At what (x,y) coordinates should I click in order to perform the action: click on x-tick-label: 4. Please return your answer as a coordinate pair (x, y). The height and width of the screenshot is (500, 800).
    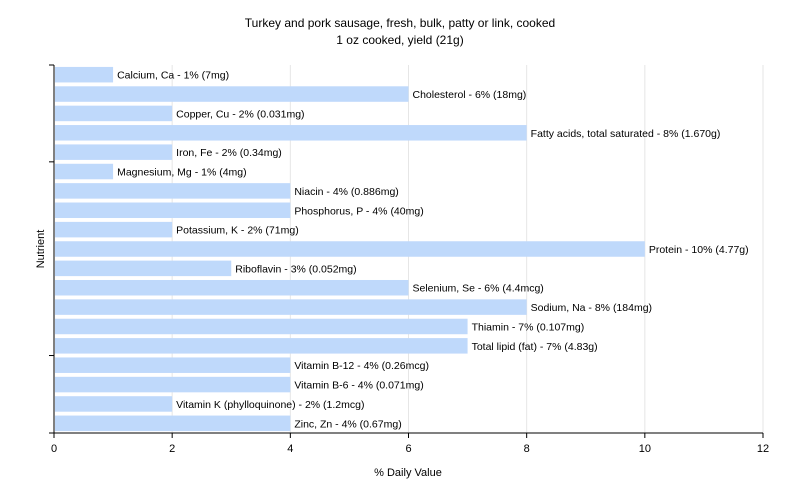
    Looking at the image, I should click on (290, 449).